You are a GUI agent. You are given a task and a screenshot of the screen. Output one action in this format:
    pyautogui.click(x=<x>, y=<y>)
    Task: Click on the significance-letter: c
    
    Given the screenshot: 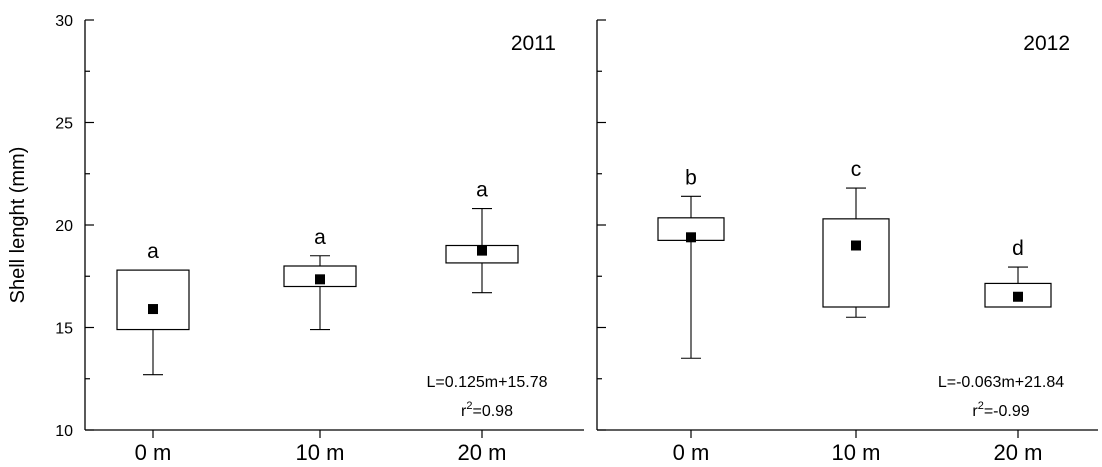 What is the action you would take?
    pyautogui.click(x=856, y=169)
    